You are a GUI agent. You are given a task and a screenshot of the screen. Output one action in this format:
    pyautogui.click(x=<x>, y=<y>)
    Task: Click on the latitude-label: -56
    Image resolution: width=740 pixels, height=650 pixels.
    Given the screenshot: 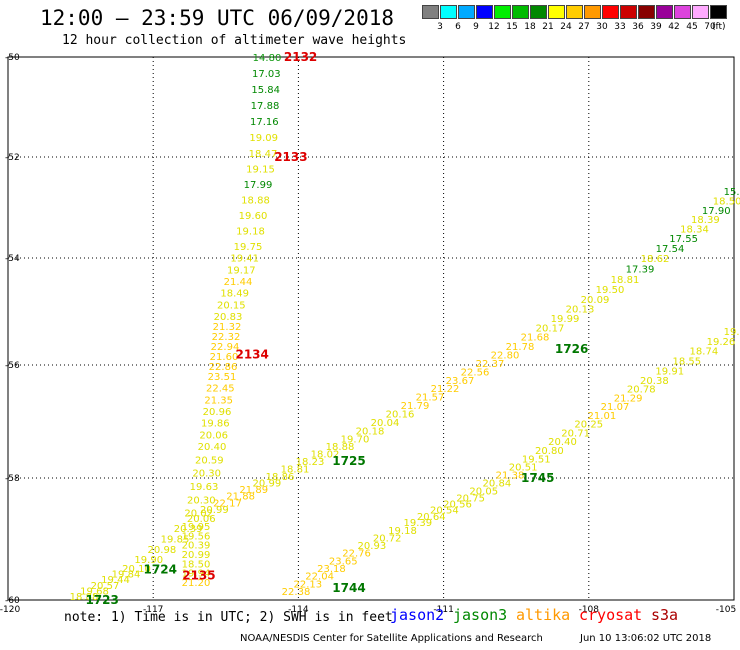 What is the action you would take?
    pyautogui.click(x=12, y=366)
    